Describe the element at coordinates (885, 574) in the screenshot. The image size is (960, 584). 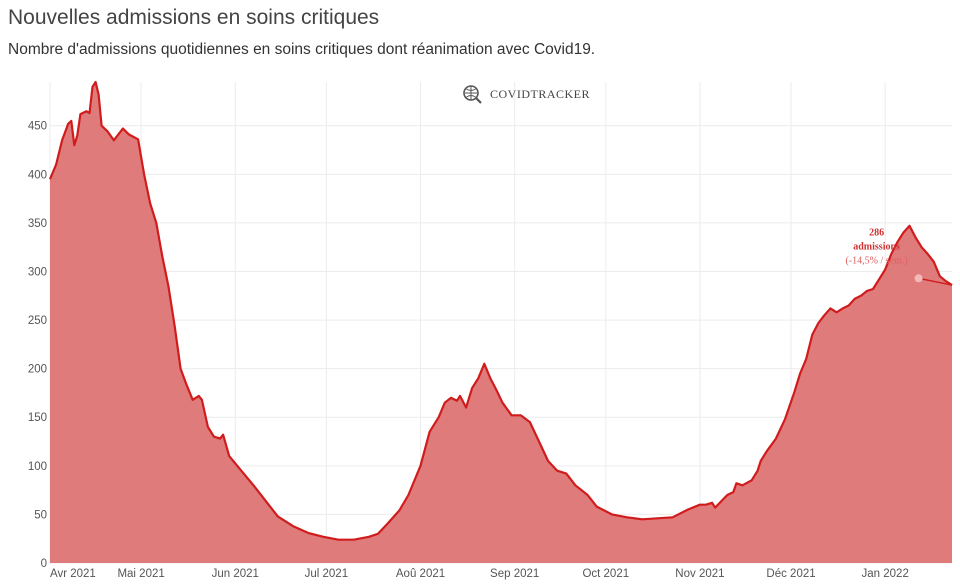
I see `x-tick-label: Jan 2022` at that location.